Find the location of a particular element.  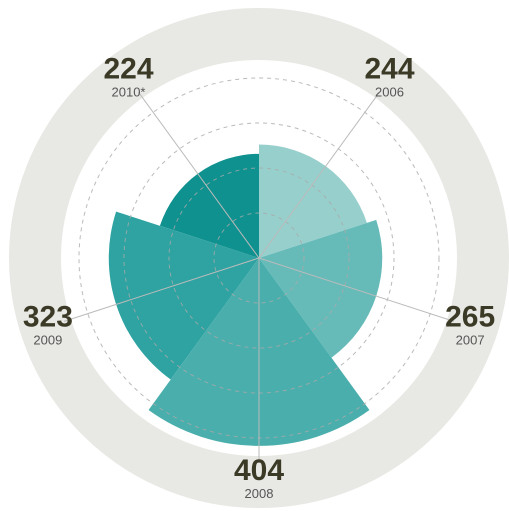

ring-guide is located at coordinates (259, 258).